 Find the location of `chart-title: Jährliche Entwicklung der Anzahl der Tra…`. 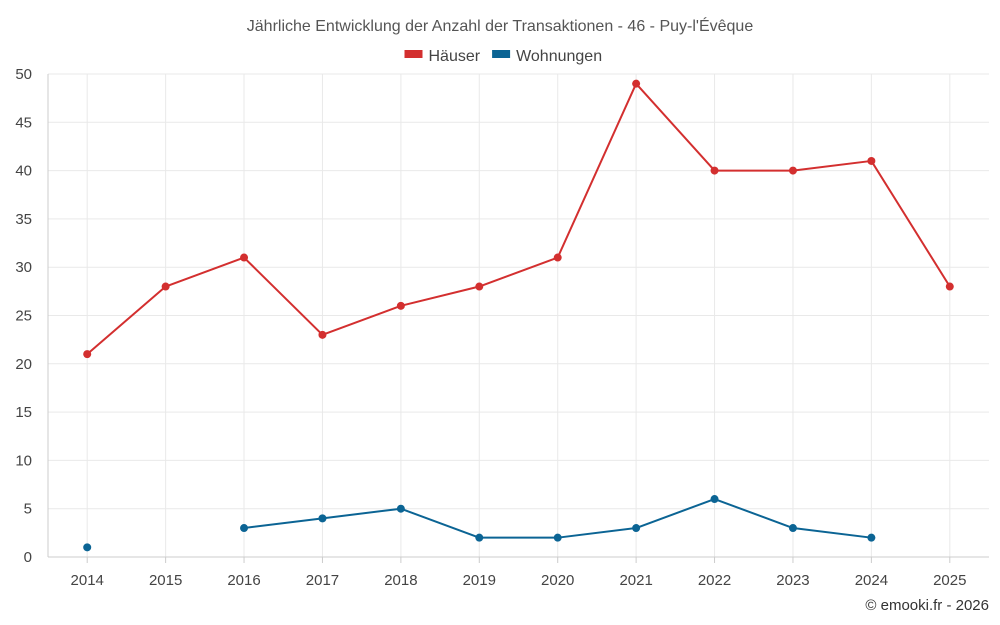

chart-title: Jährliche Entwicklung der Anzahl der Tra… is located at coordinates (500, 25).